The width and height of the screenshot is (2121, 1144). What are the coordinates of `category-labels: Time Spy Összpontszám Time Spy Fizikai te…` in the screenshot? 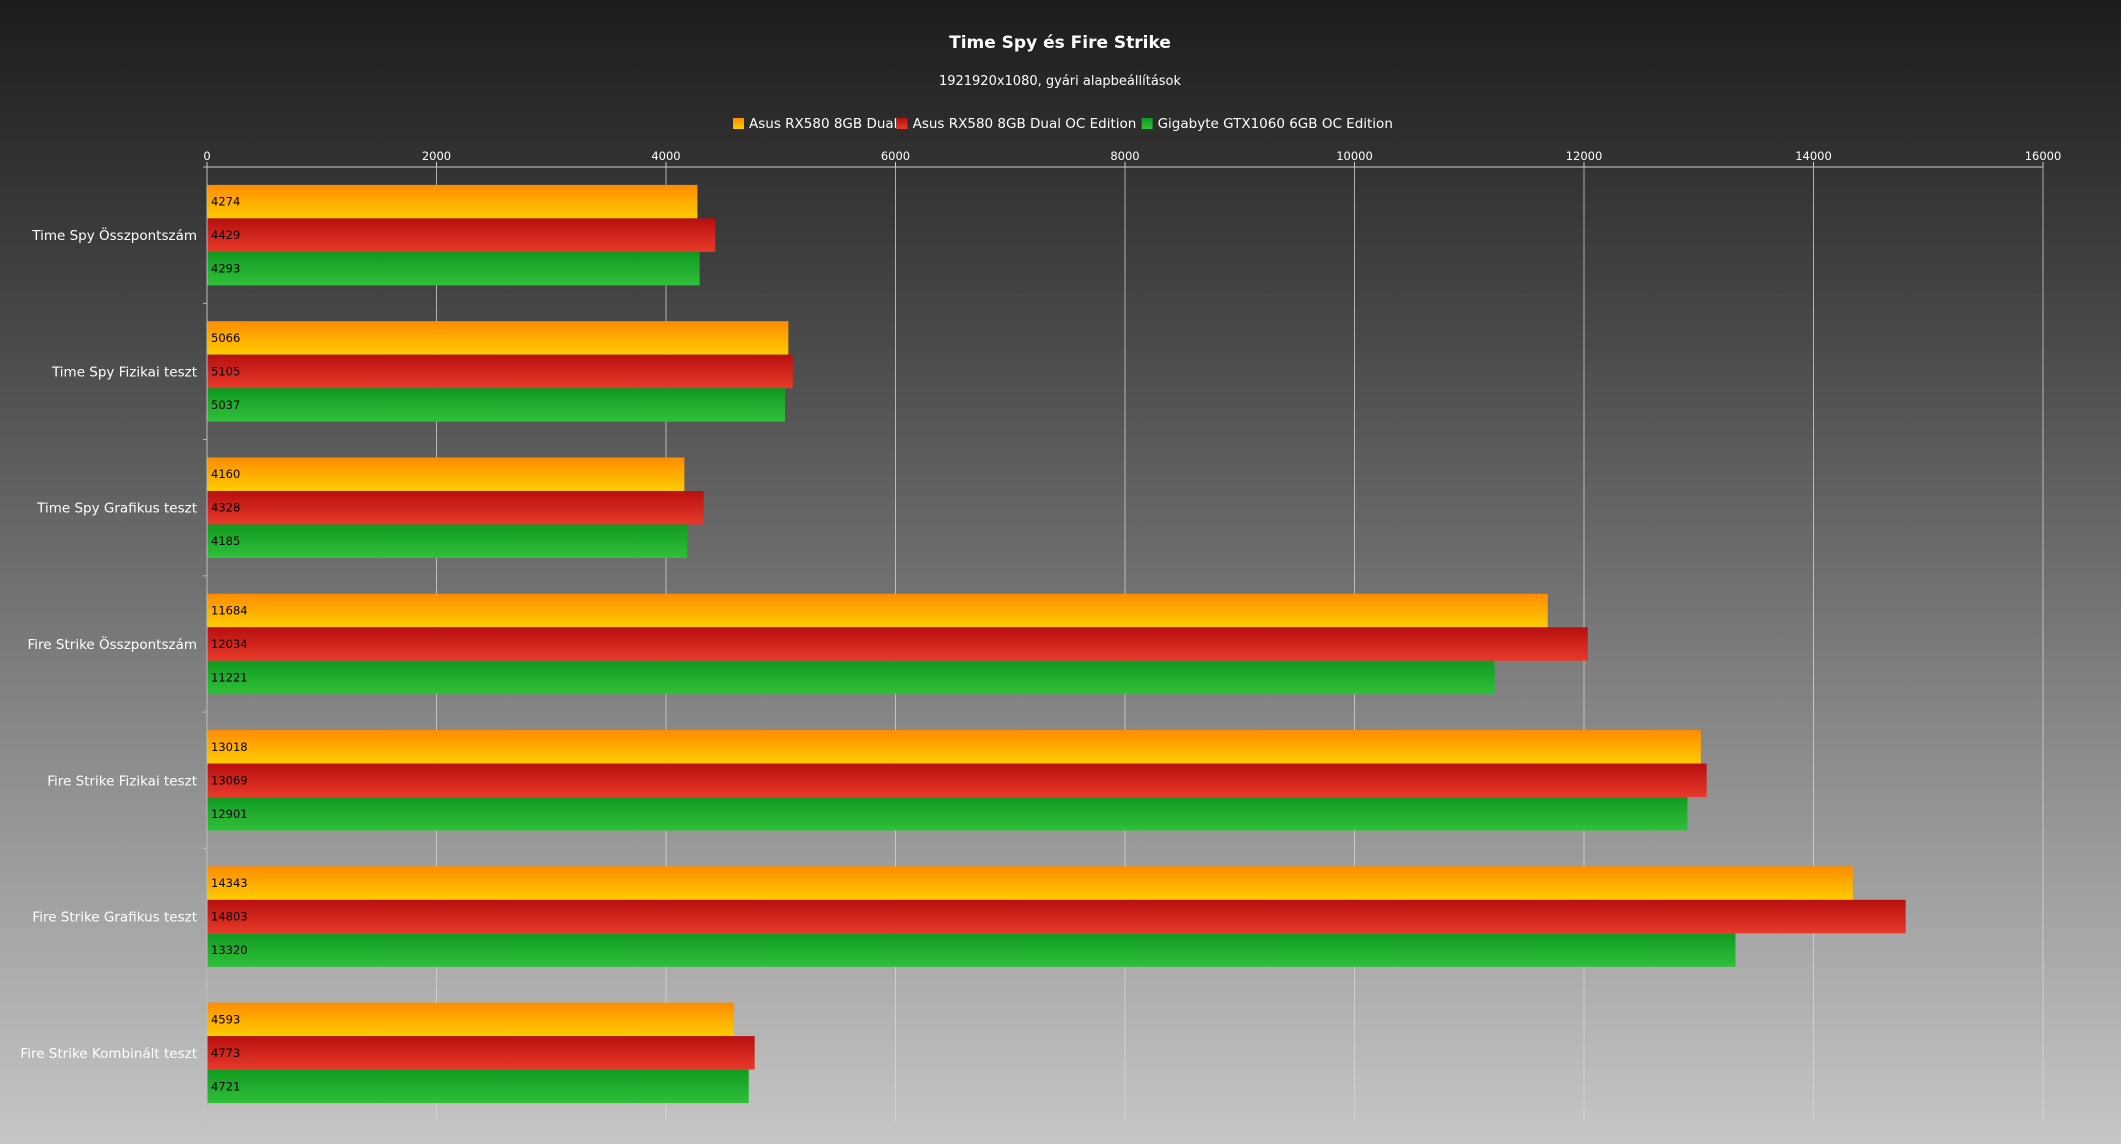 It's located at (108, 644).